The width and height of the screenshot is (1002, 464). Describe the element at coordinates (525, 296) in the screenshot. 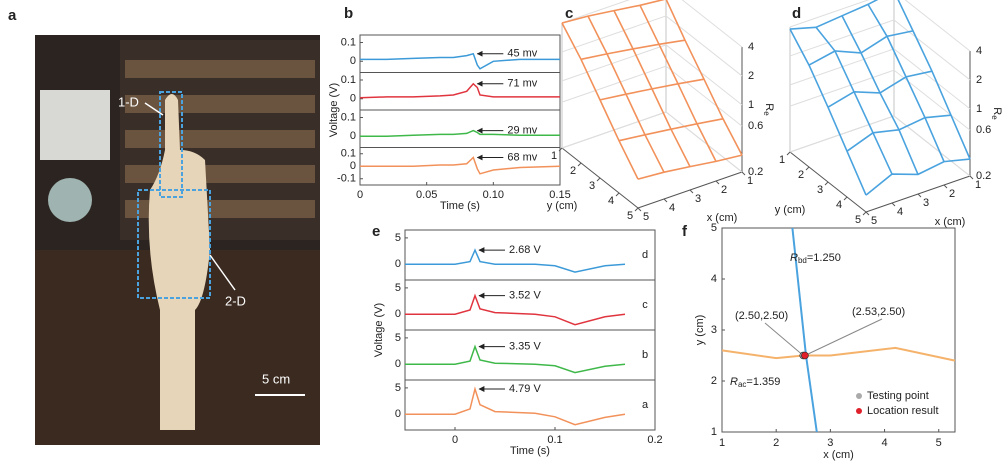

I see `annotation: 3.52 V` at that location.